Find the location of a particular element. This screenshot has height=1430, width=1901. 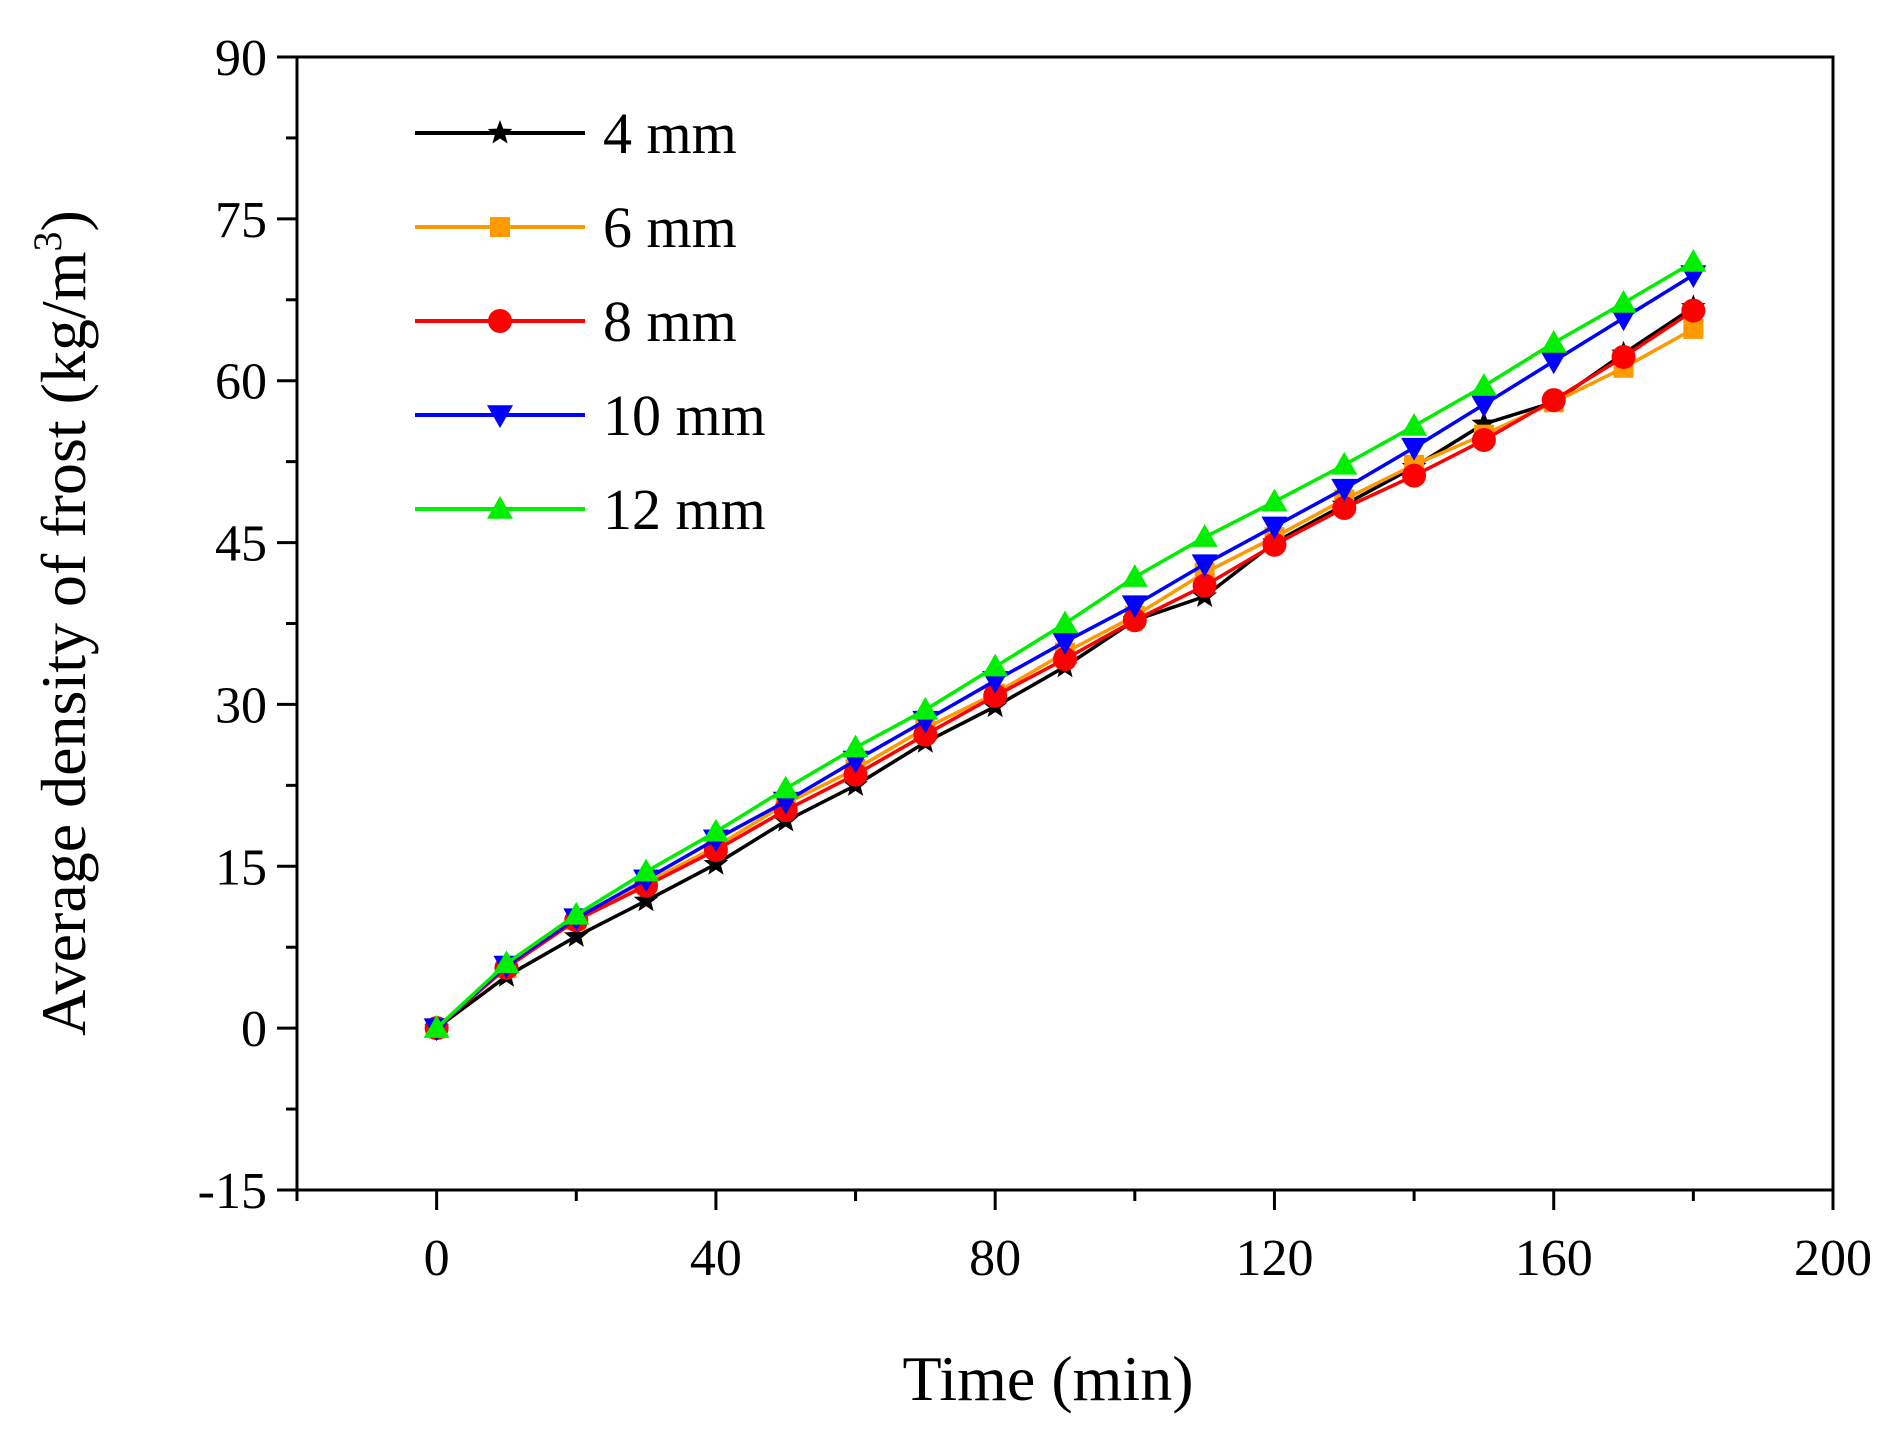

x-tick-label: 80 is located at coordinates (995, 1258).